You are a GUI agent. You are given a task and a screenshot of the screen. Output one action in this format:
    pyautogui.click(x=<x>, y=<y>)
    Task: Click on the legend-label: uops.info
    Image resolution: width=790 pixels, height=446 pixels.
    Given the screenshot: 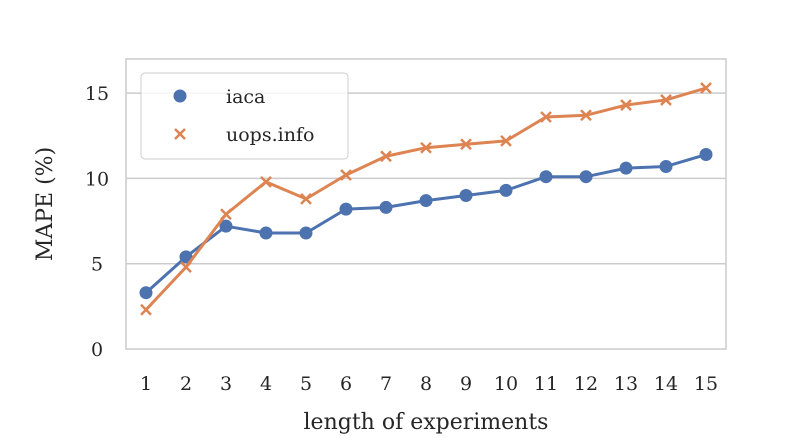 What is the action you would take?
    pyautogui.click(x=270, y=135)
    